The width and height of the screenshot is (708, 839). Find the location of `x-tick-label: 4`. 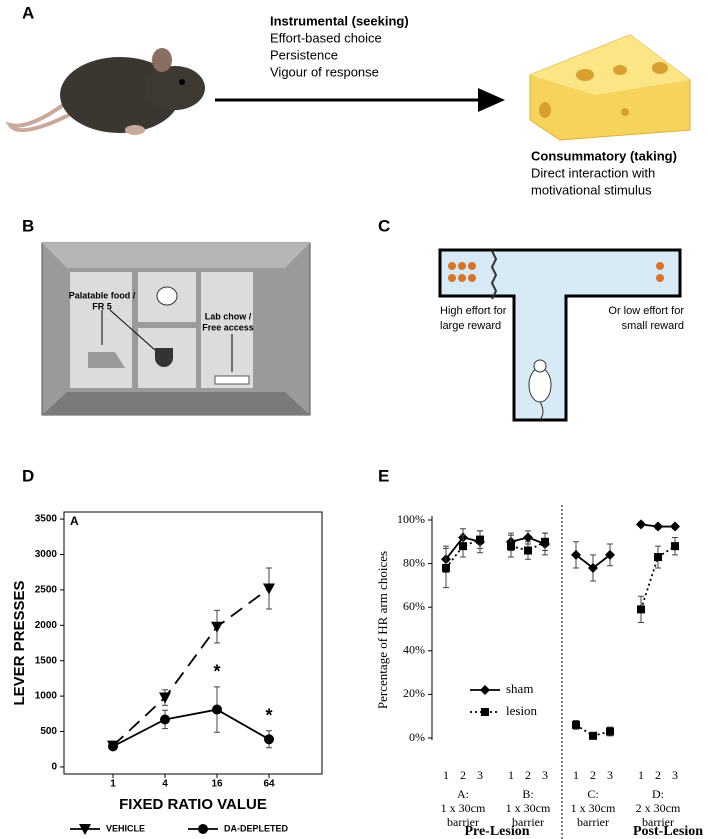

x-tick-label: 4 is located at coordinates (165, 784).